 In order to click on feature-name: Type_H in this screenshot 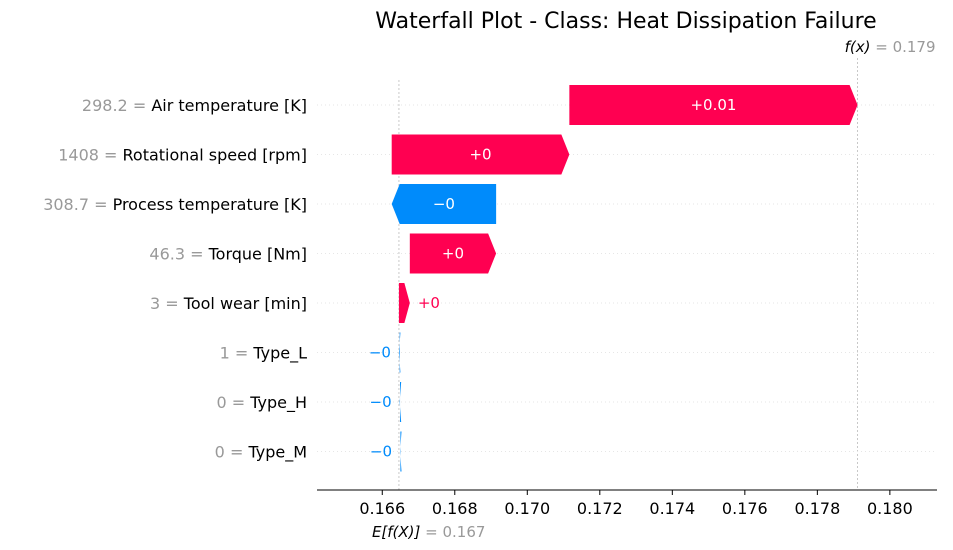, I will do `click(278, 403)`.